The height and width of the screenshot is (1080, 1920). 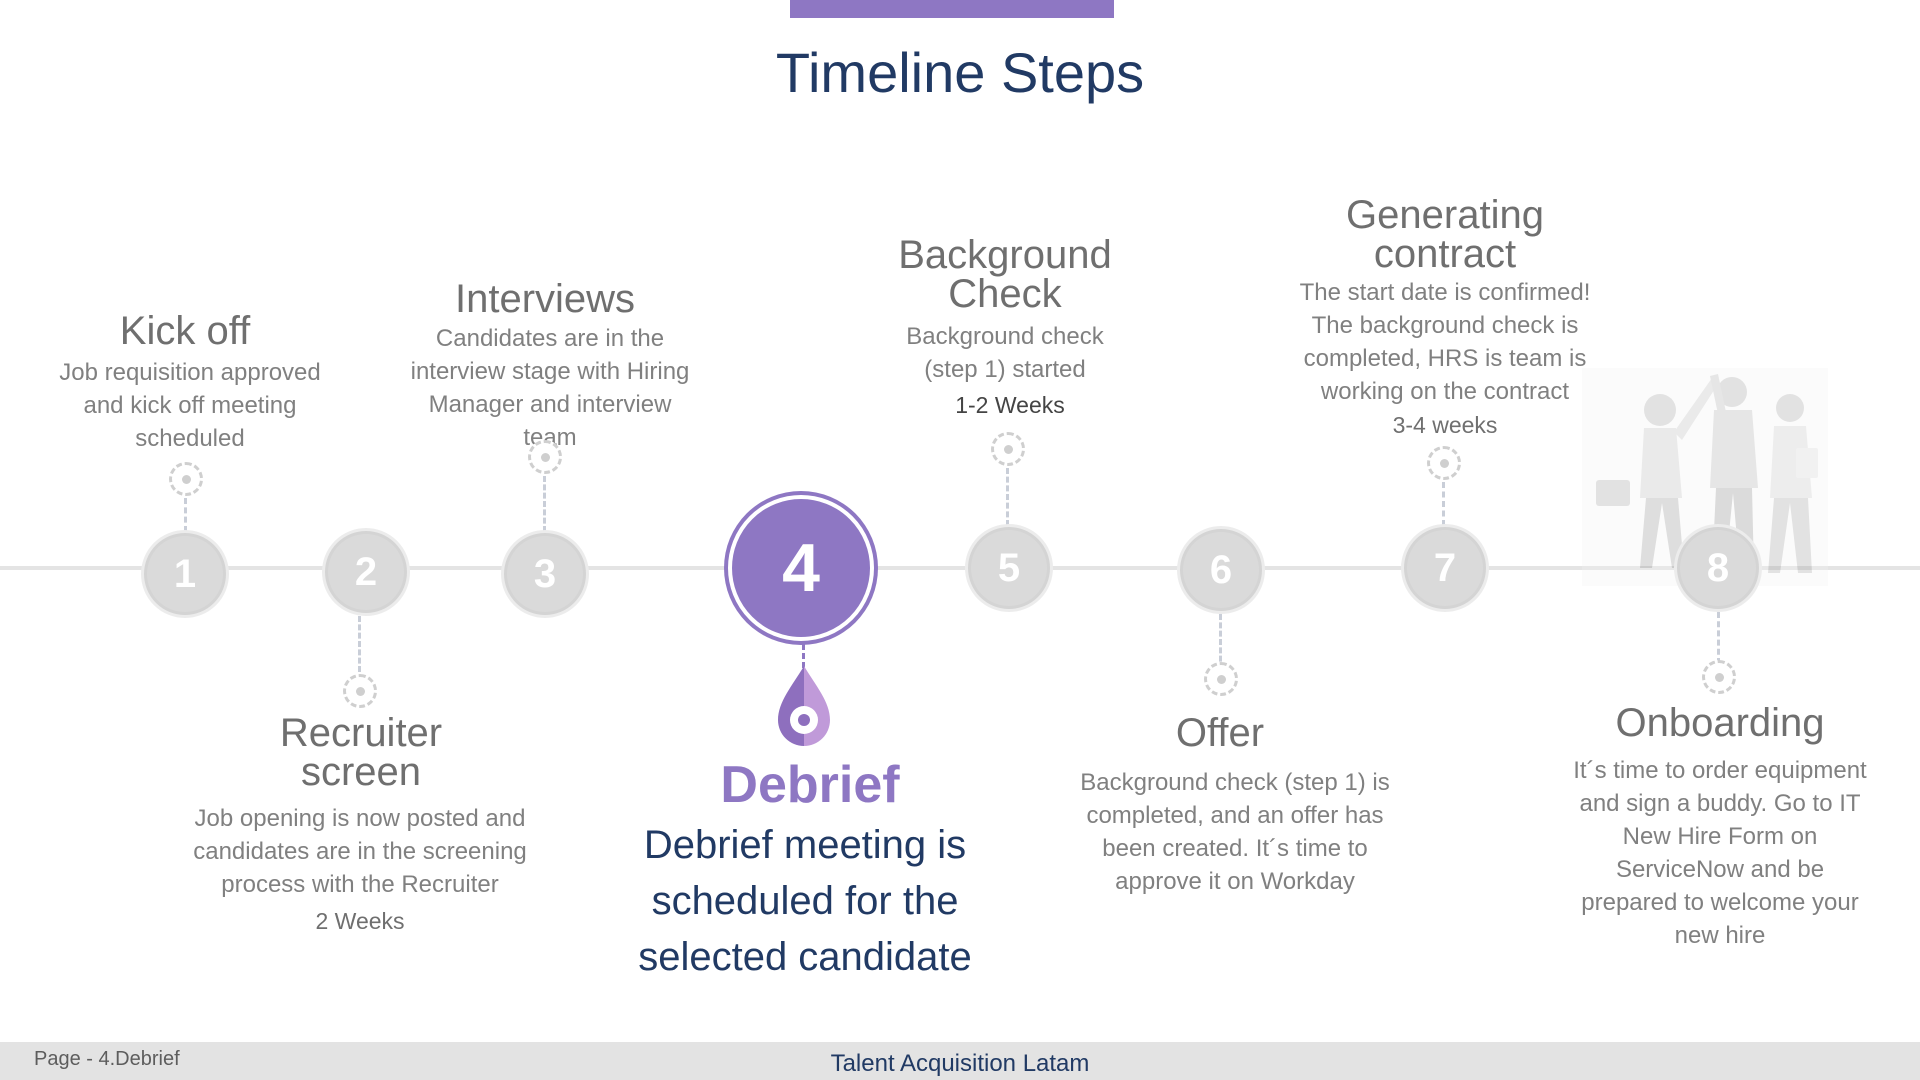 What do you see at coordinates (545, 574) in the screenshot?
I see `step-3-circle: 3` at bounding box center [545, 574].